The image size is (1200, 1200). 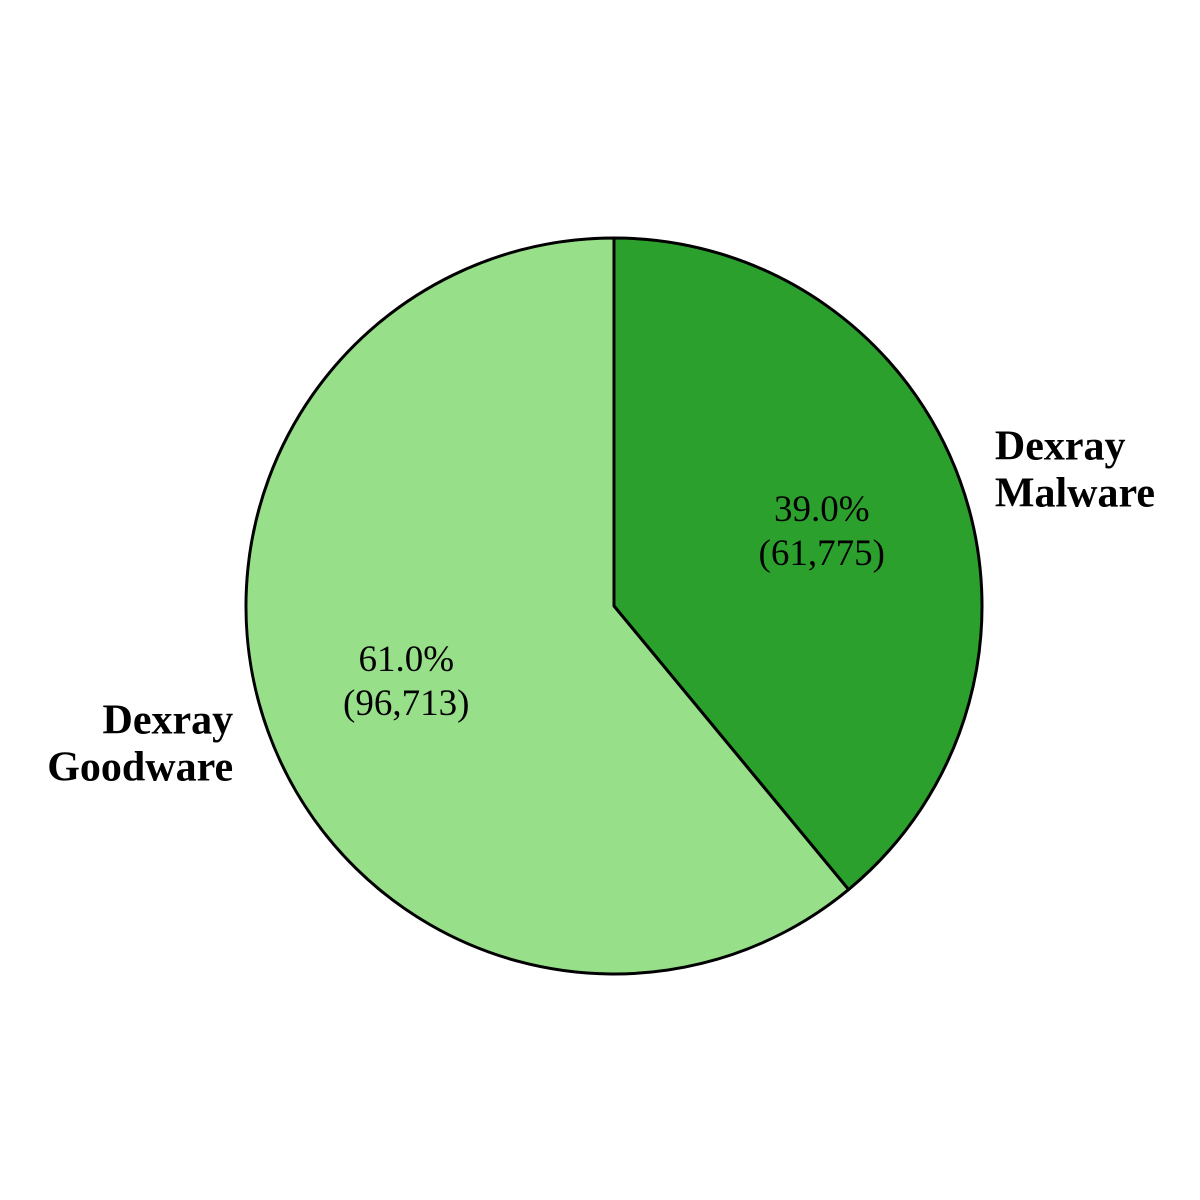 What do you see at coordinates (406, 703) in the screenshot?
I see `slice-count-label: (96,713)` at bounding box center [406, 703].